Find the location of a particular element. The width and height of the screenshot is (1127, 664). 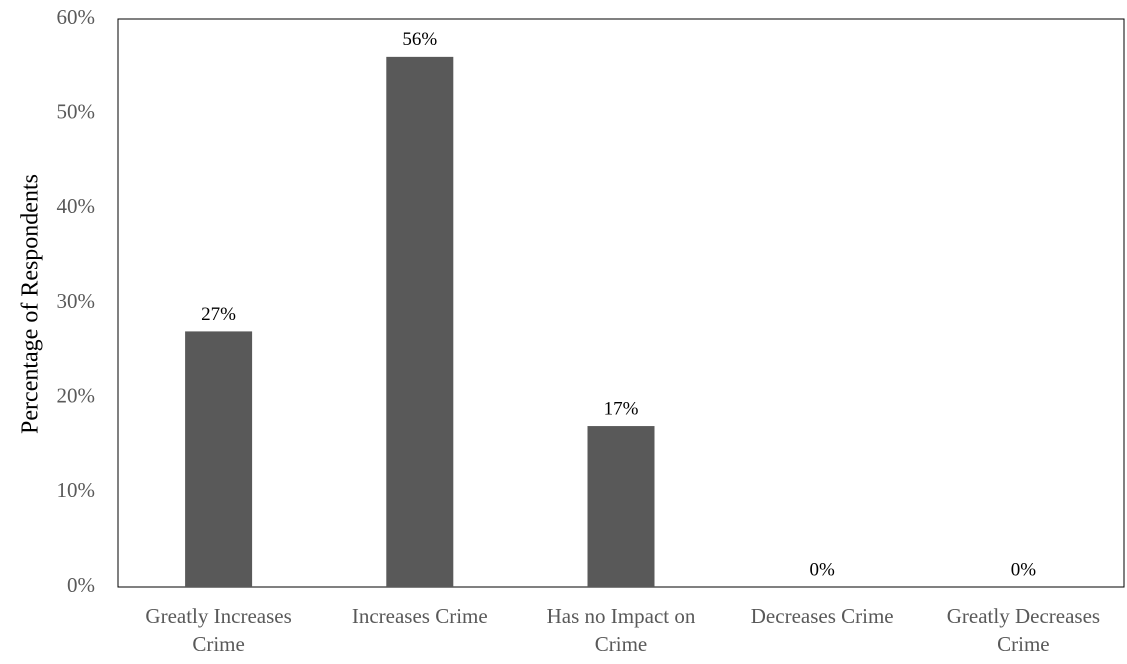

x-category-label: Has no Impact on Crime is located at coordinates (621, 630).